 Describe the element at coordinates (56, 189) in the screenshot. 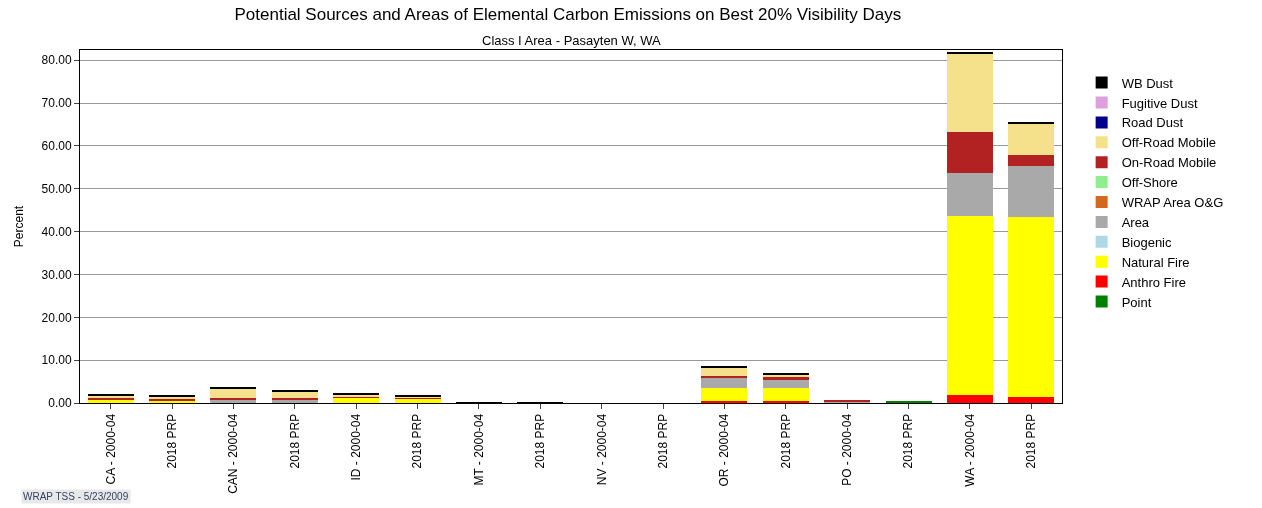

I see `y-tick-label: 50.00` at that location.